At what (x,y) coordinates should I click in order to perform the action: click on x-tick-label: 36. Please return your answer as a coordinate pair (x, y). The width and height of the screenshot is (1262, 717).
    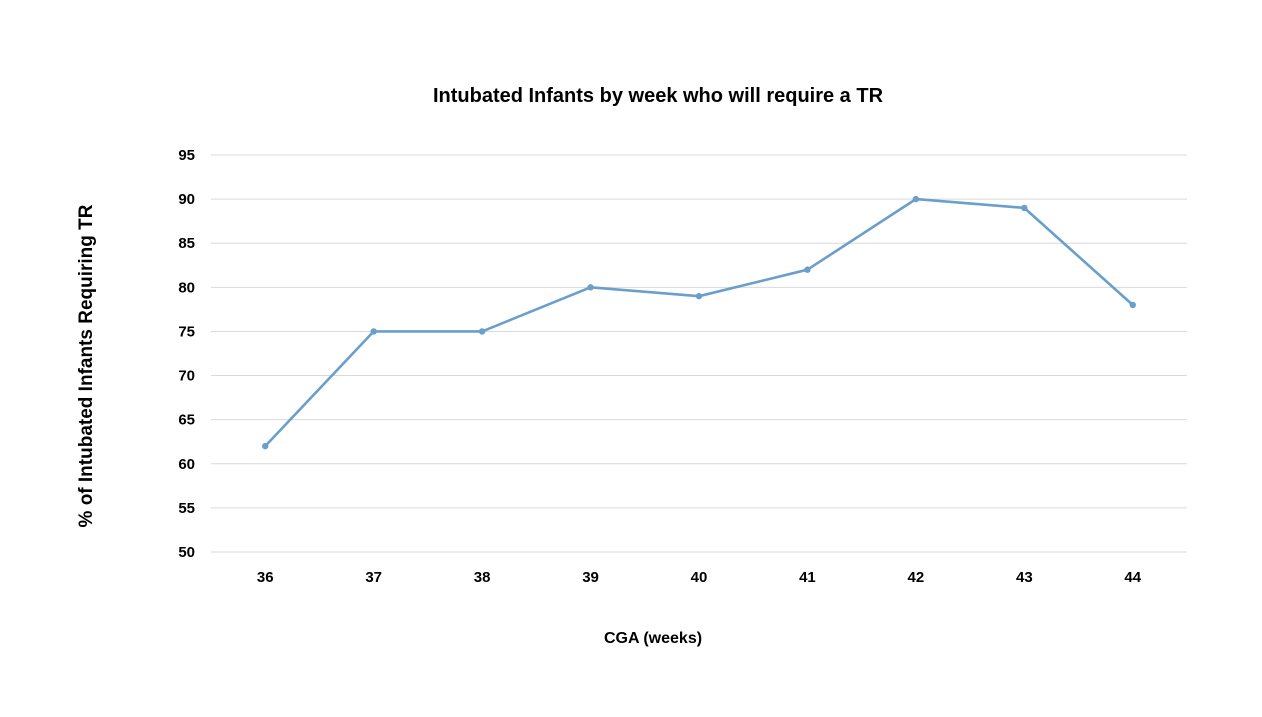
    Looking at the image, I should click on (265, 577).